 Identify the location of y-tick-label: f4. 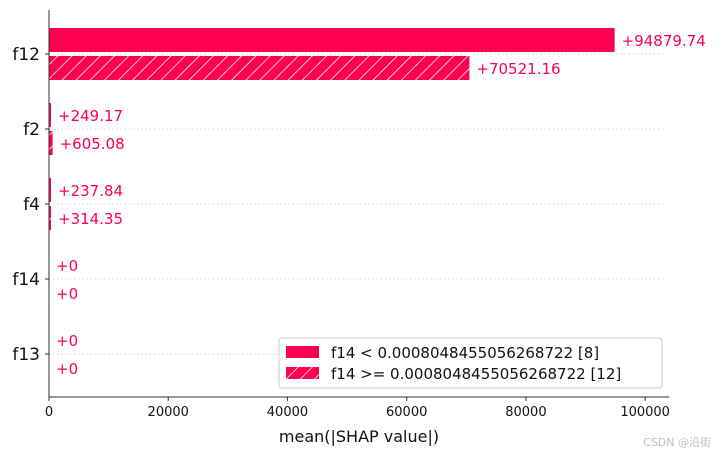
(31, 205).